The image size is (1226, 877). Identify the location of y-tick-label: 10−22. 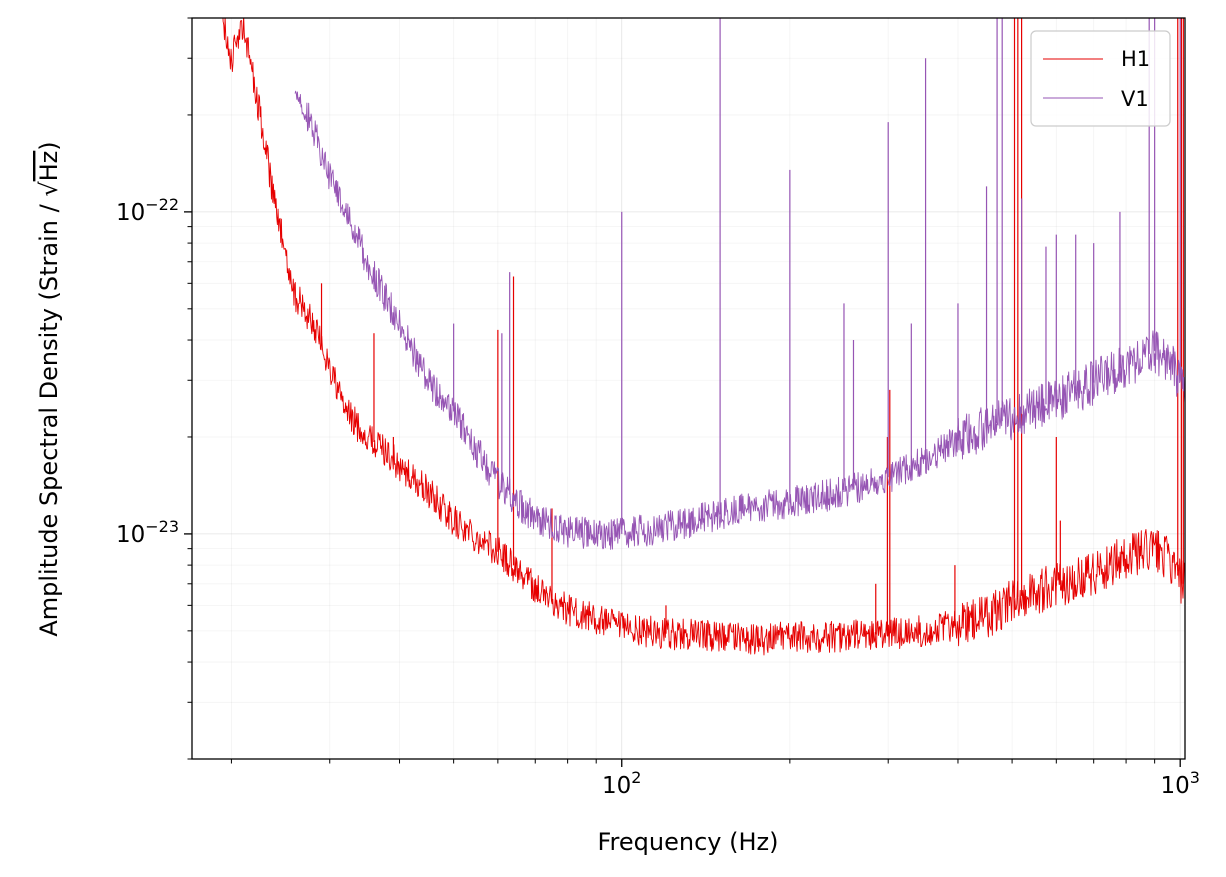
(147, 210).